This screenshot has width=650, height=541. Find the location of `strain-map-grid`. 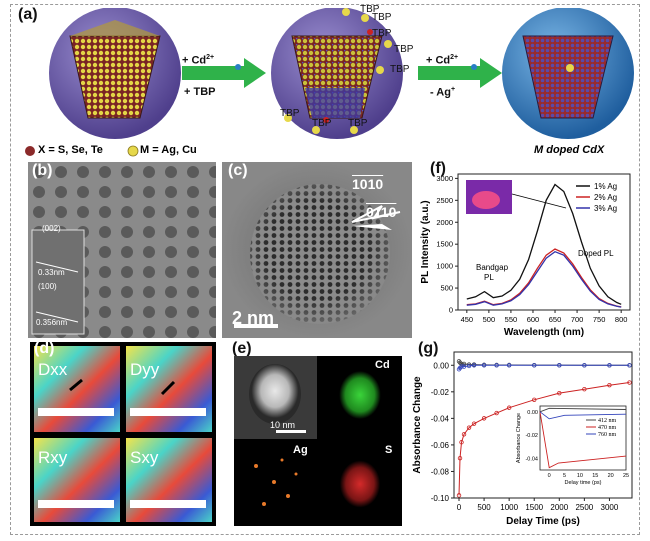

strain-map-grid is located at coordinates (123, 434).